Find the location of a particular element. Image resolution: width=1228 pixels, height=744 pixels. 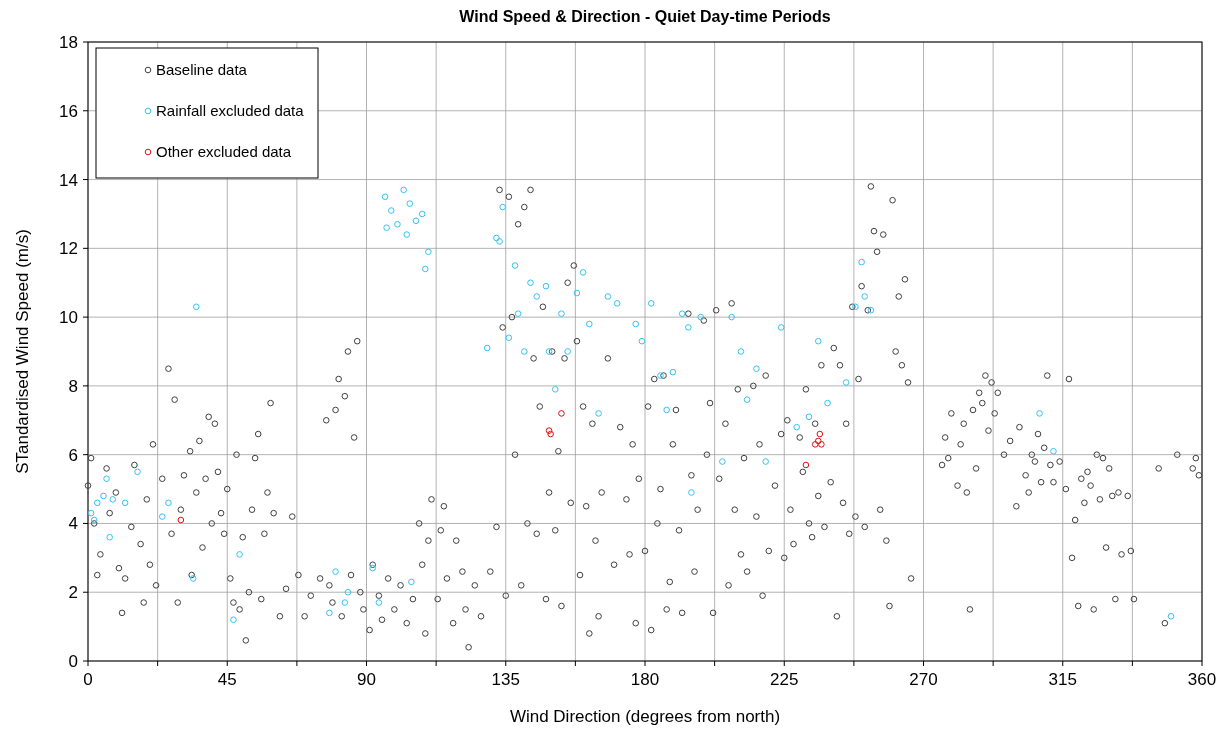

legend-label: Baseline data is located at coordinates (202, 69).